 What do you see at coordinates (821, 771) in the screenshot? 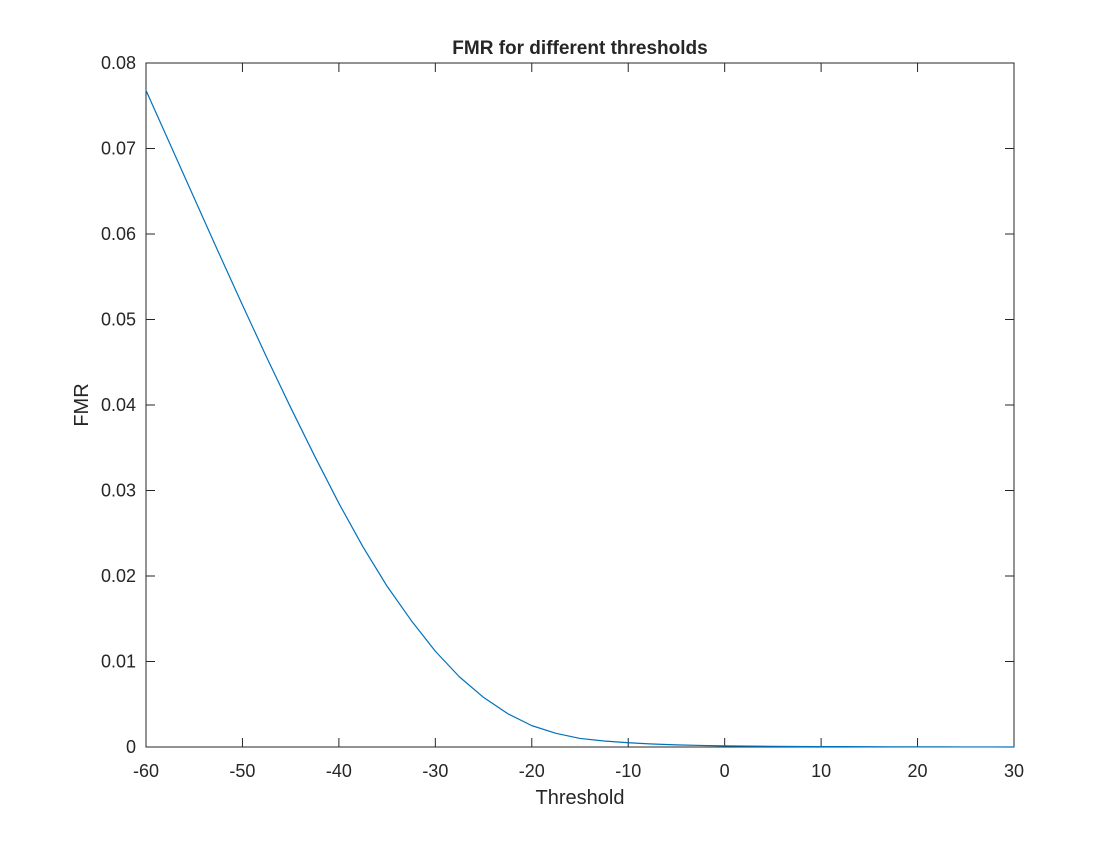
I see `x-tick-label: 10` at bounding box center [821, 771].